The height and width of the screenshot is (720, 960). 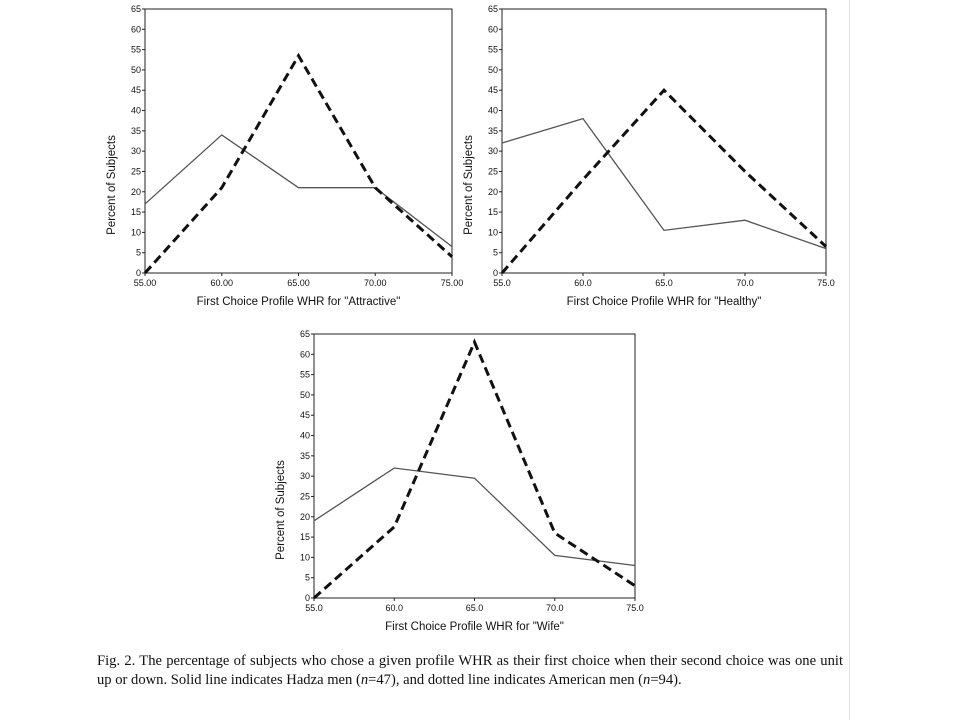 I want to click on x-axis-label: First Choice Profile WHR for "Healthy", so click(x=664, y=302).